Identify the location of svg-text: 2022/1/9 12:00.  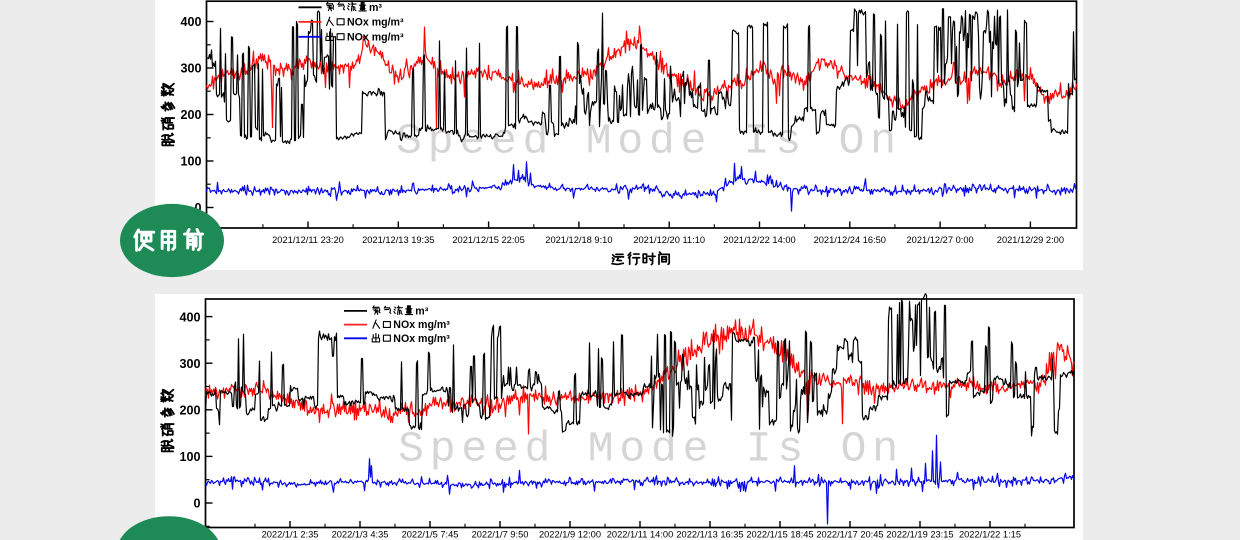
(570, 534).